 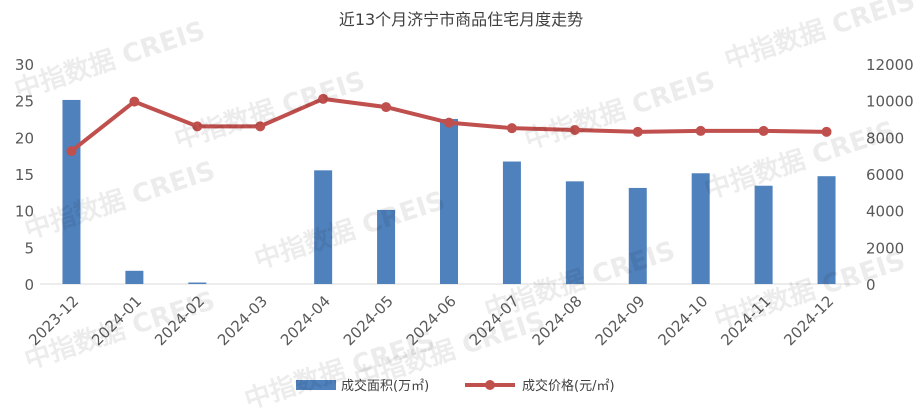 What do you see at coordinates (745, 320) in the screenshot?
I see `x-tick-label: 2024-11` at bounding box center [745, 320].